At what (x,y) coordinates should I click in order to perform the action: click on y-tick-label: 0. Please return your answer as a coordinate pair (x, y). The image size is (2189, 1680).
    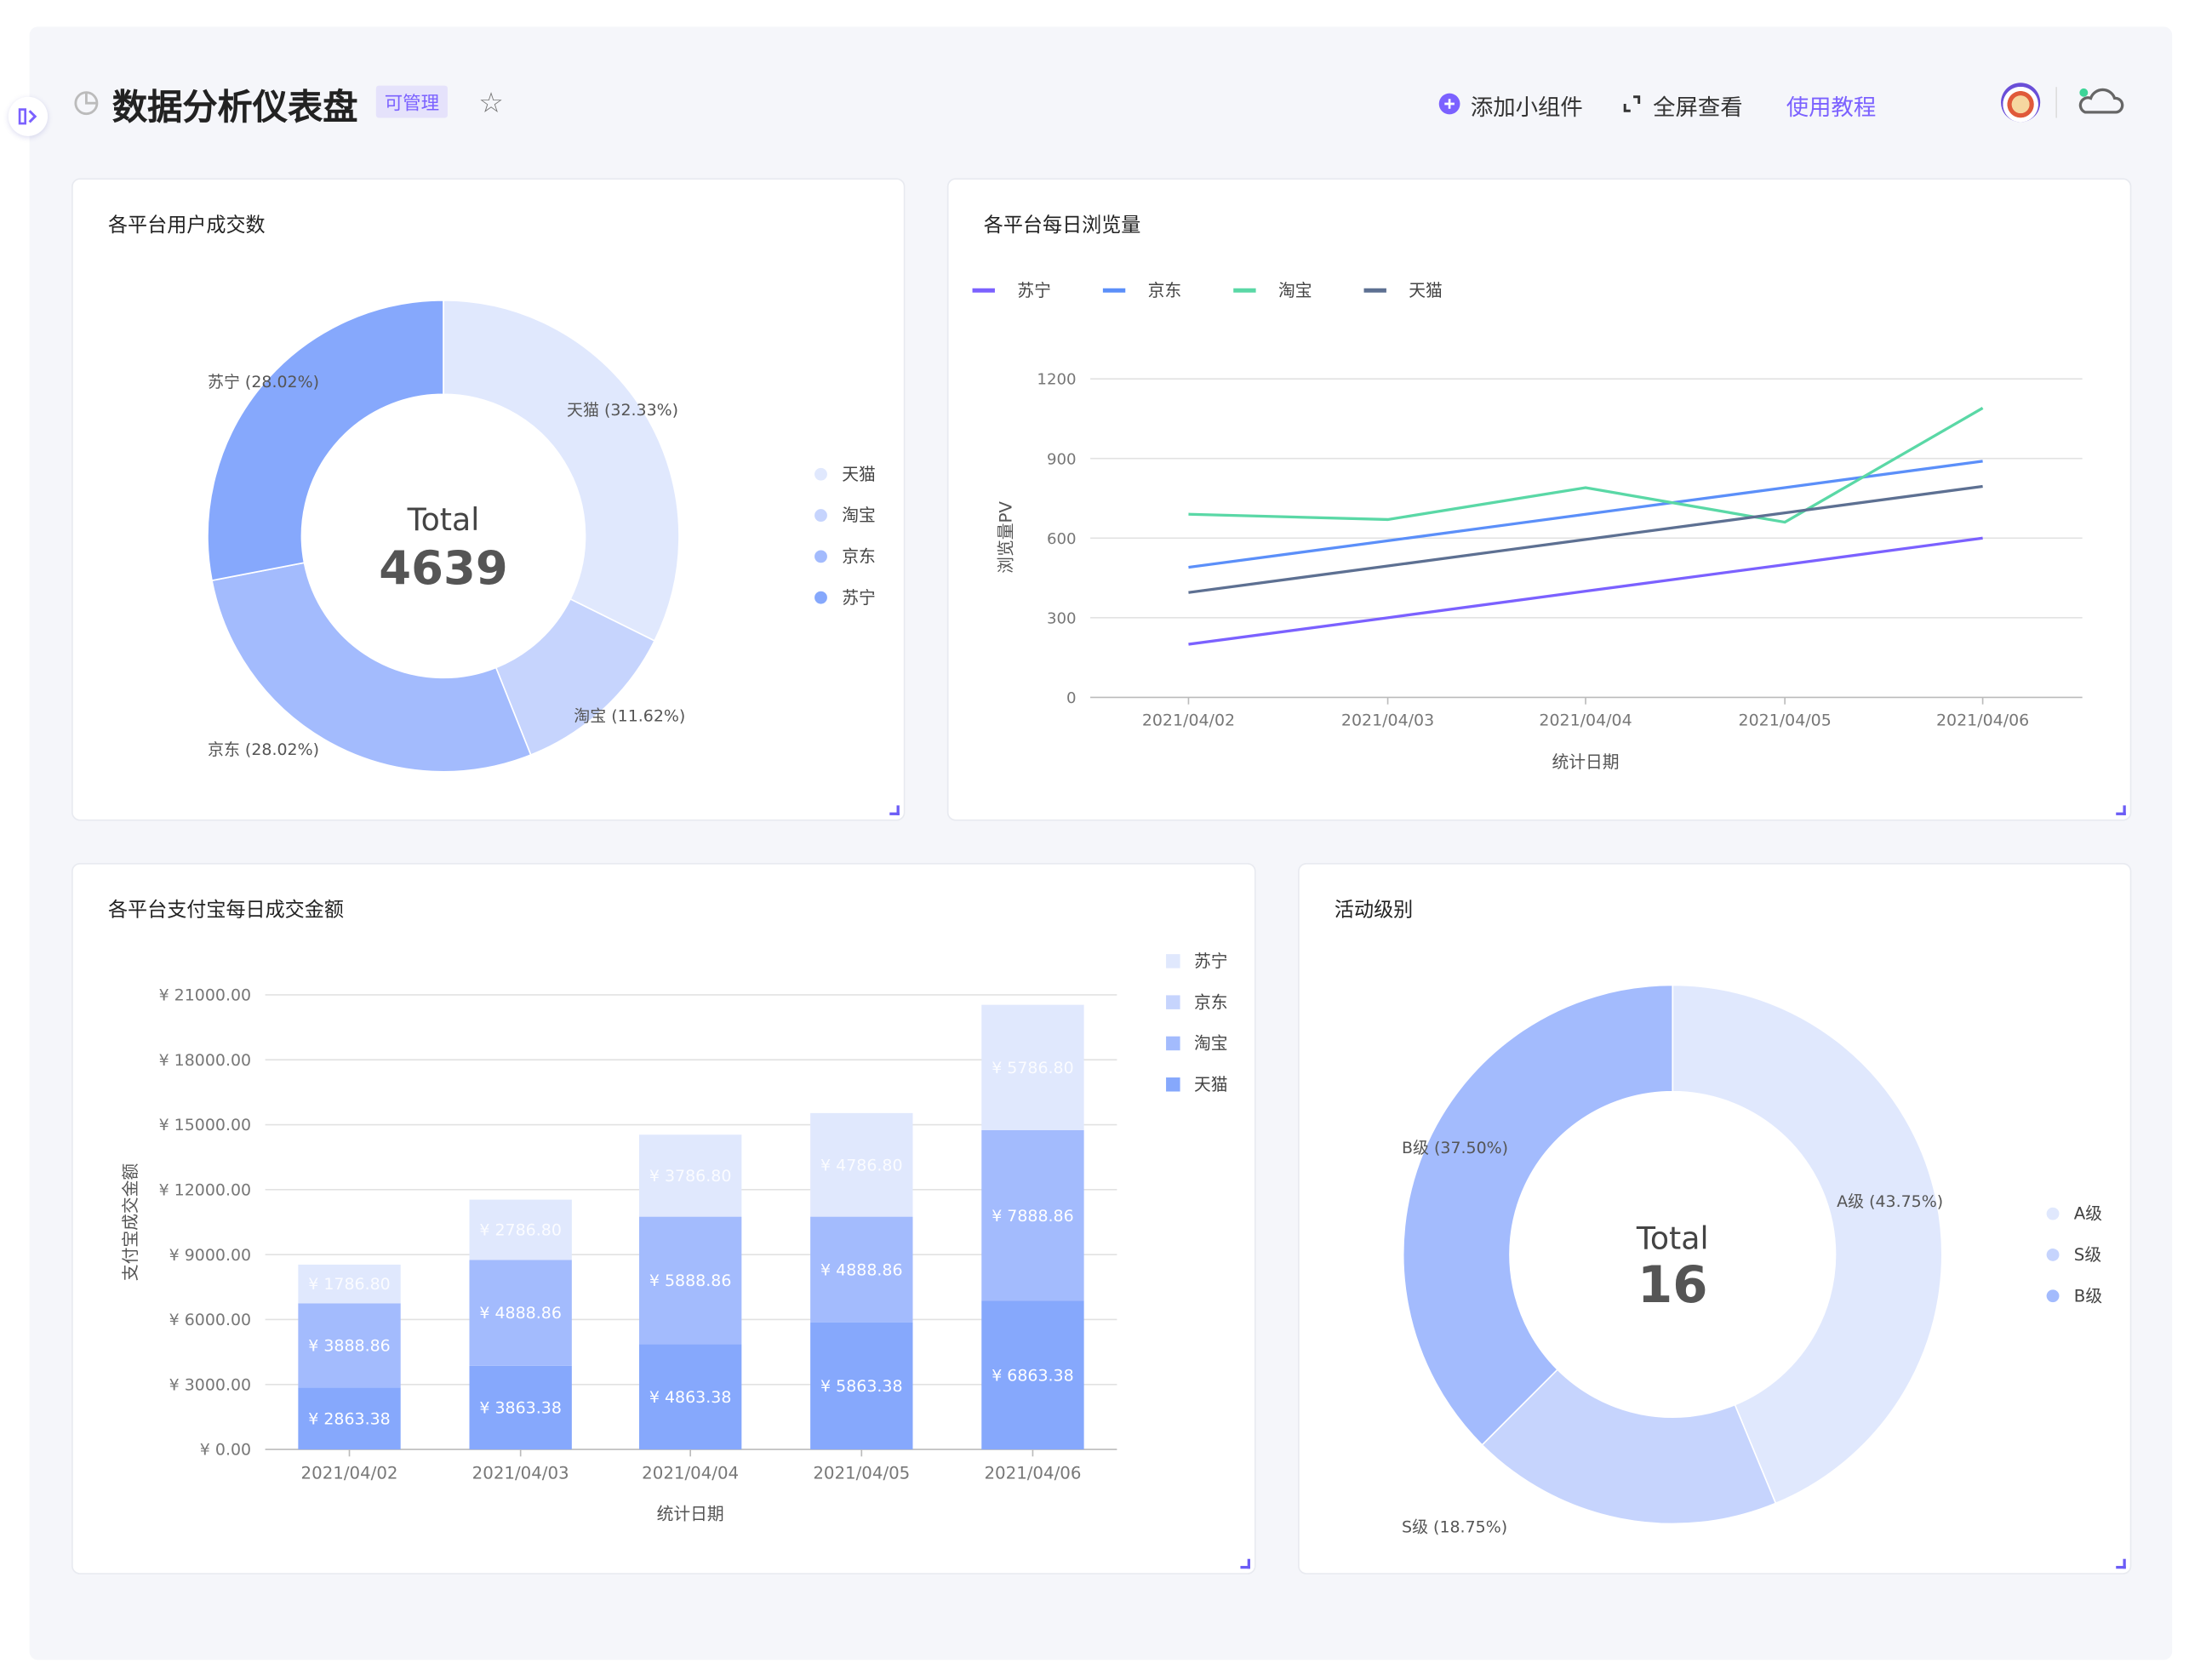
    Looking at the image, I should click on (1071, 698).